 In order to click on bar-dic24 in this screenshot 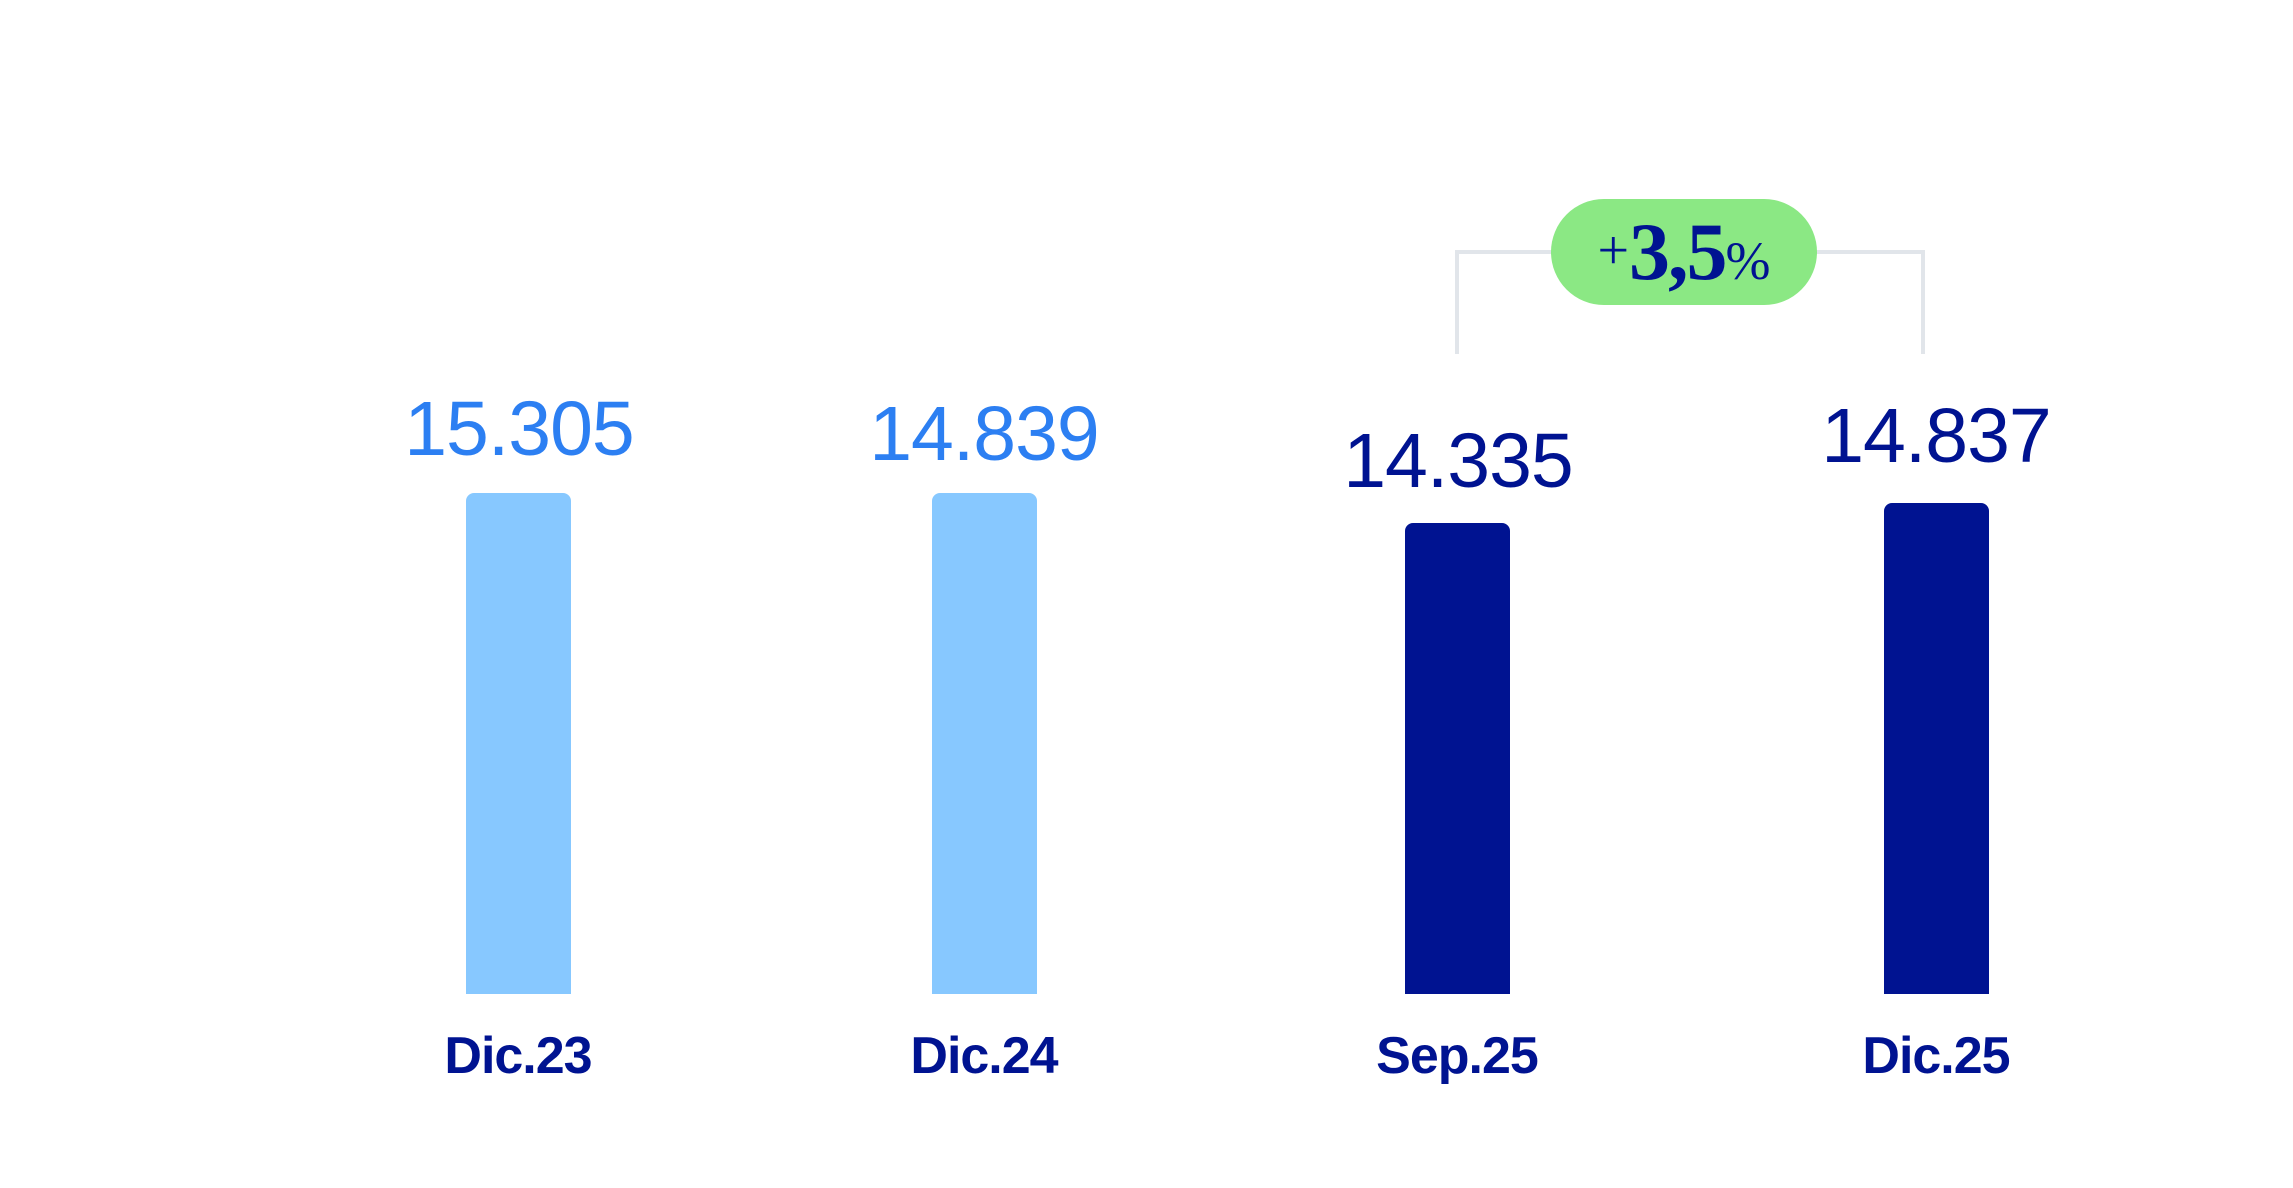, I will do `click(984, 743)`.